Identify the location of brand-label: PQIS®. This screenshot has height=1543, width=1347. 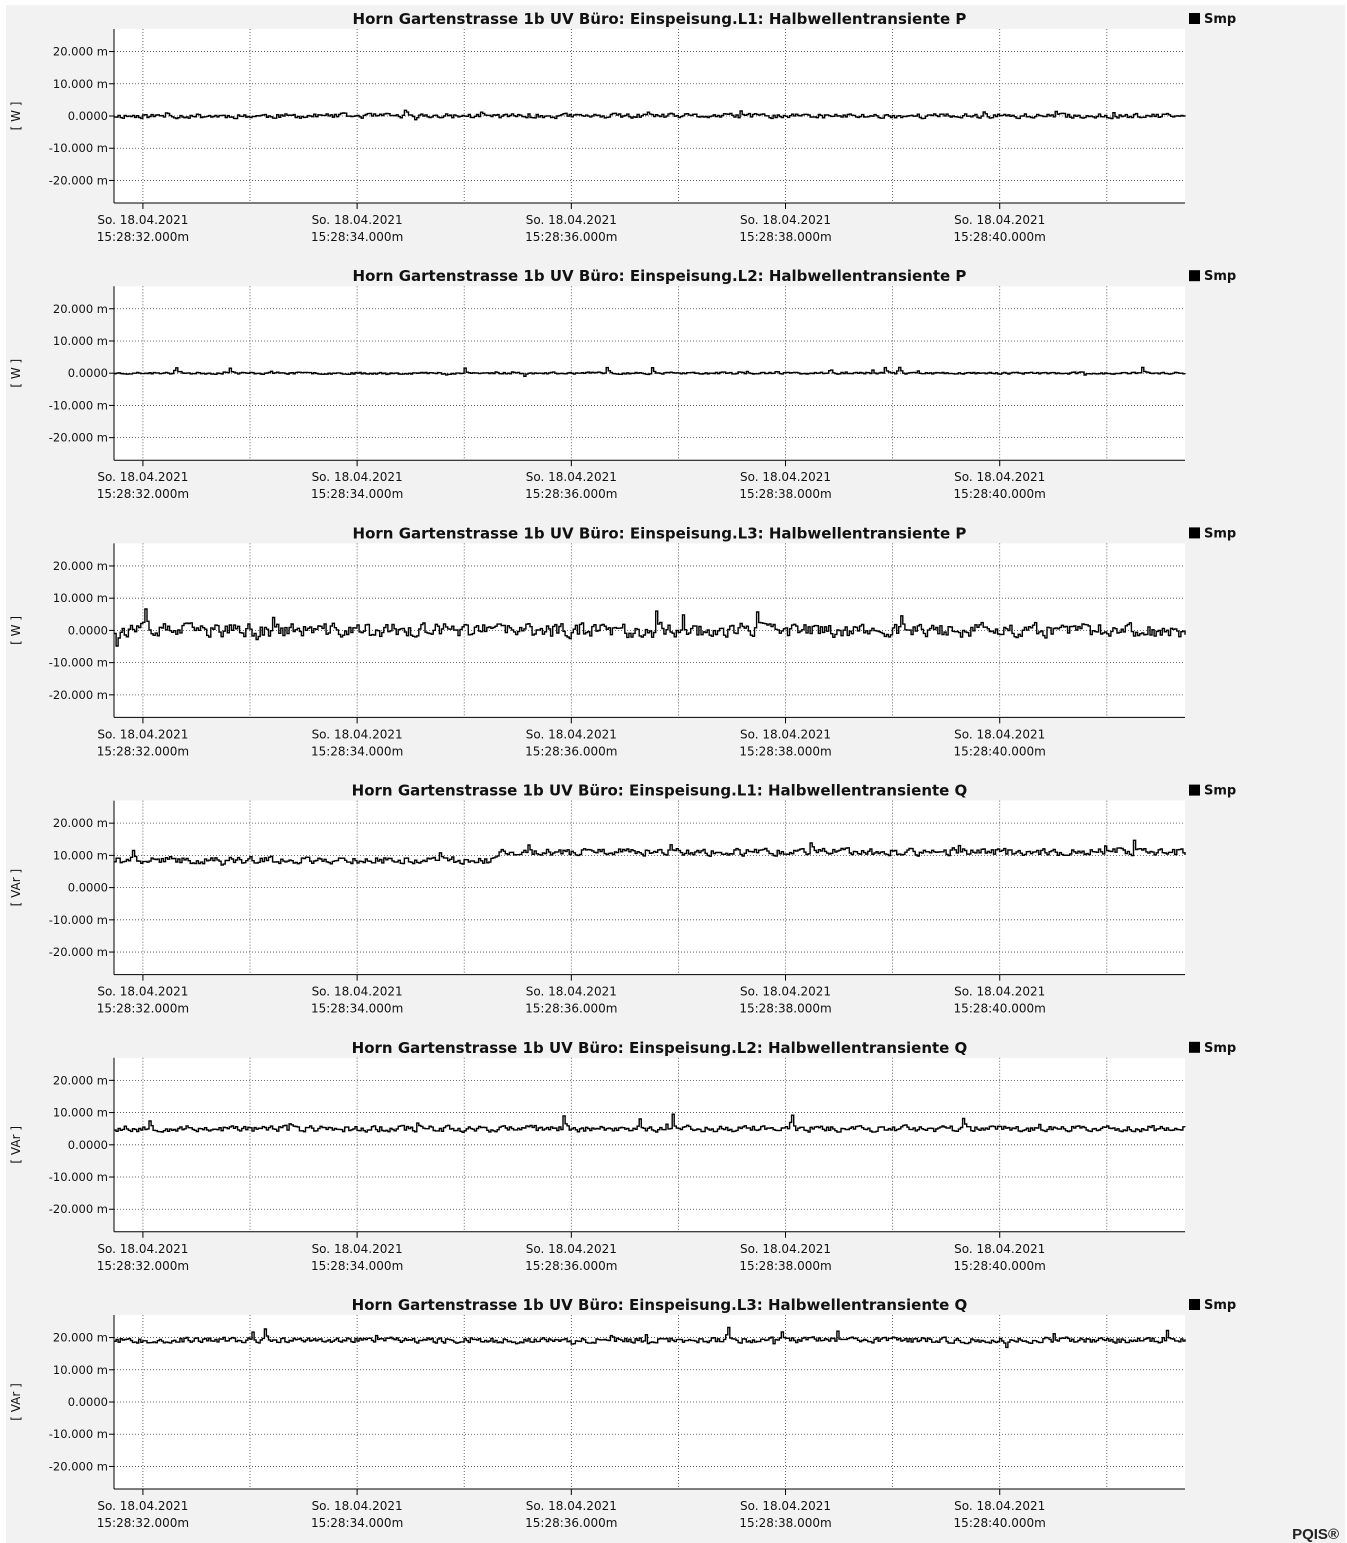
(1315, 1534).